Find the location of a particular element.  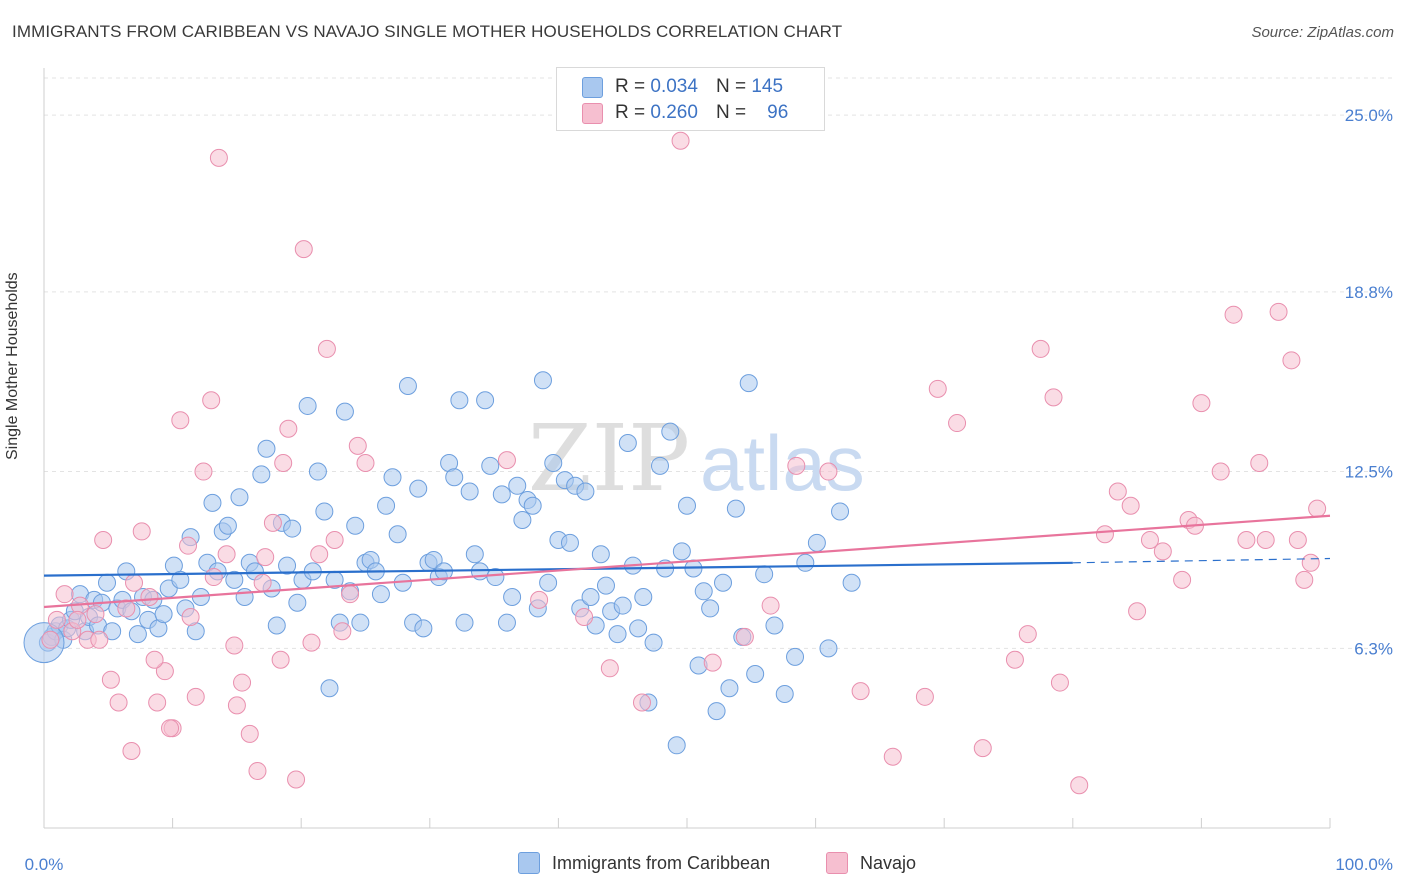

trend-line-caribbean is located at coordinates (558, 569).